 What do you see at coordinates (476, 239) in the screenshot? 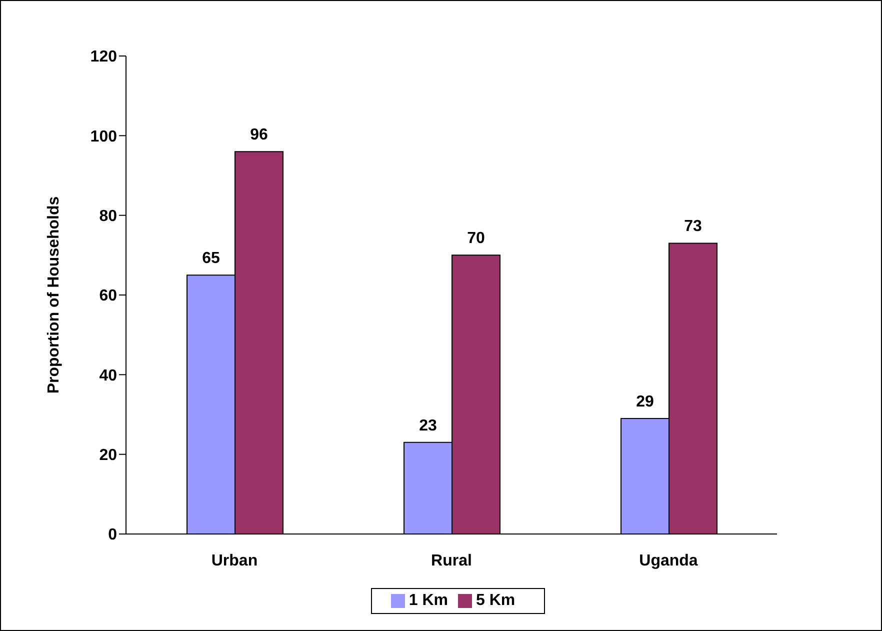
I see `data-label: 70` at bounding box center [476, 239].